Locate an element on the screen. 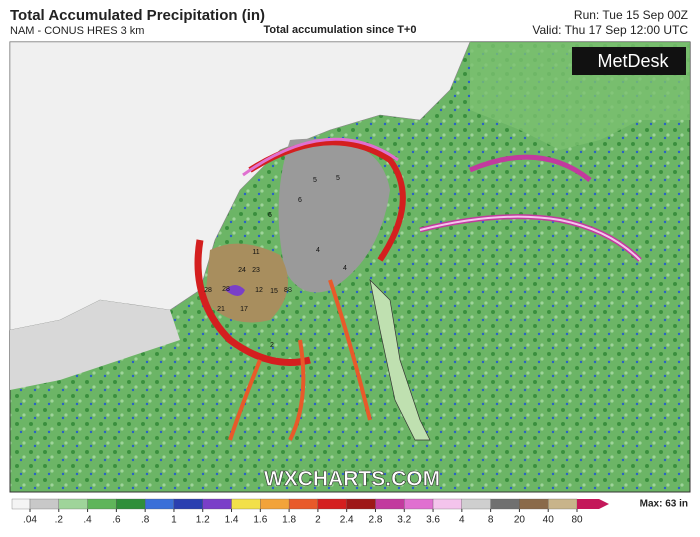 This screenshot has width=700, height=537. tick-label: 2 is located at coordinates (318, 520).